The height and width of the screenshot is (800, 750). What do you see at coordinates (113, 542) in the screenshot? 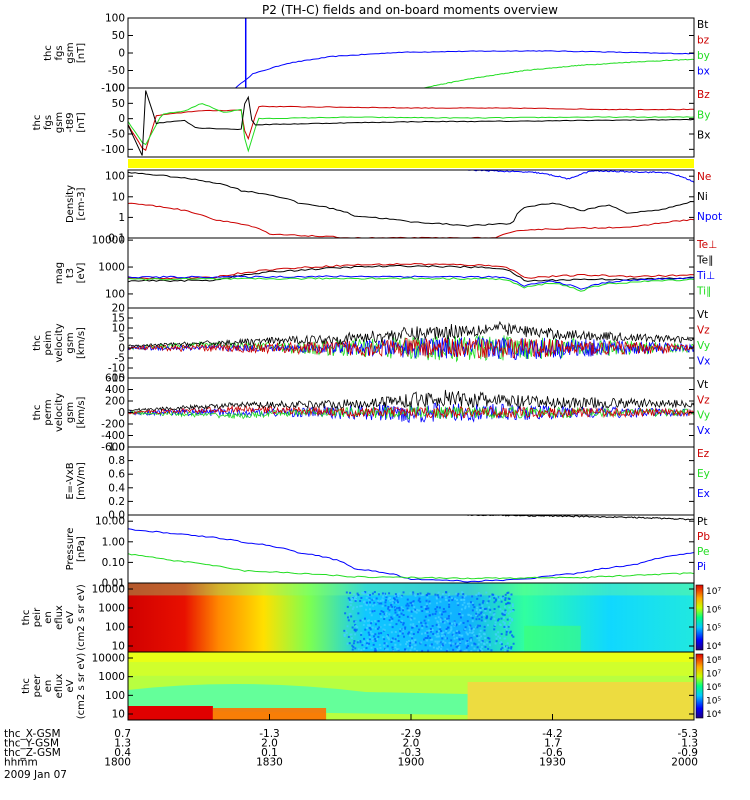
I see `y-tick-label: 1.00` at bounding box center [113, 542].